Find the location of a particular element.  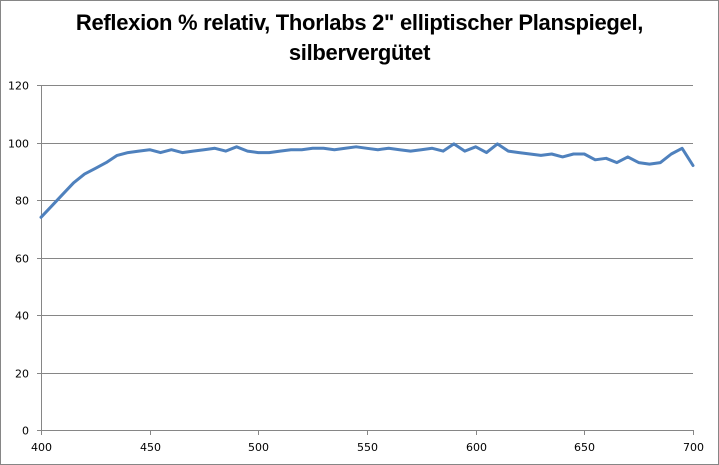

y-tick-label: 60 is located at coordinates (22, 259).